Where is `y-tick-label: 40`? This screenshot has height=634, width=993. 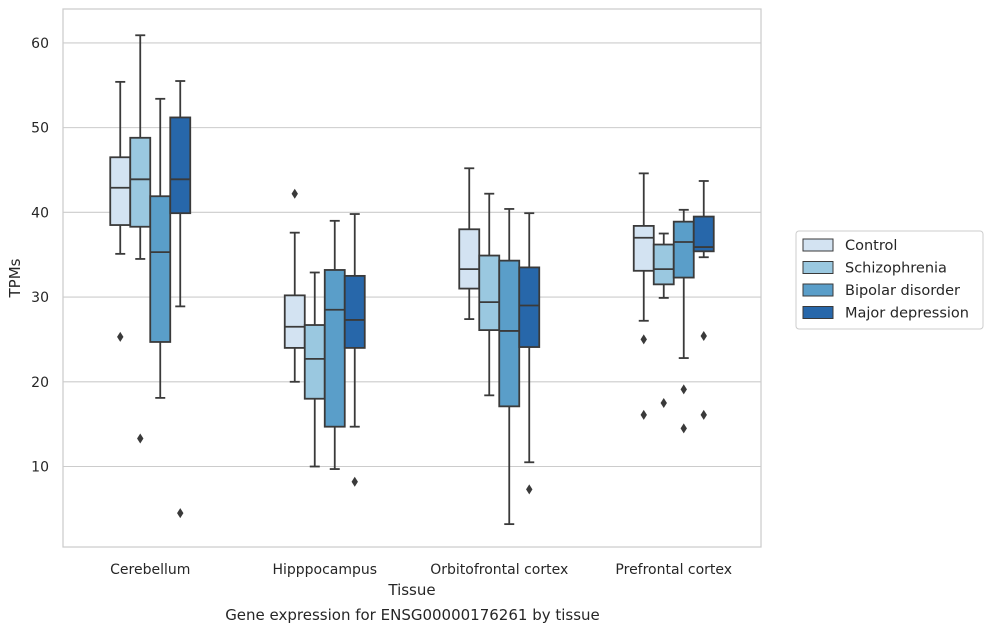 y-tick-label: 40 is located at coordinates (40, 213).